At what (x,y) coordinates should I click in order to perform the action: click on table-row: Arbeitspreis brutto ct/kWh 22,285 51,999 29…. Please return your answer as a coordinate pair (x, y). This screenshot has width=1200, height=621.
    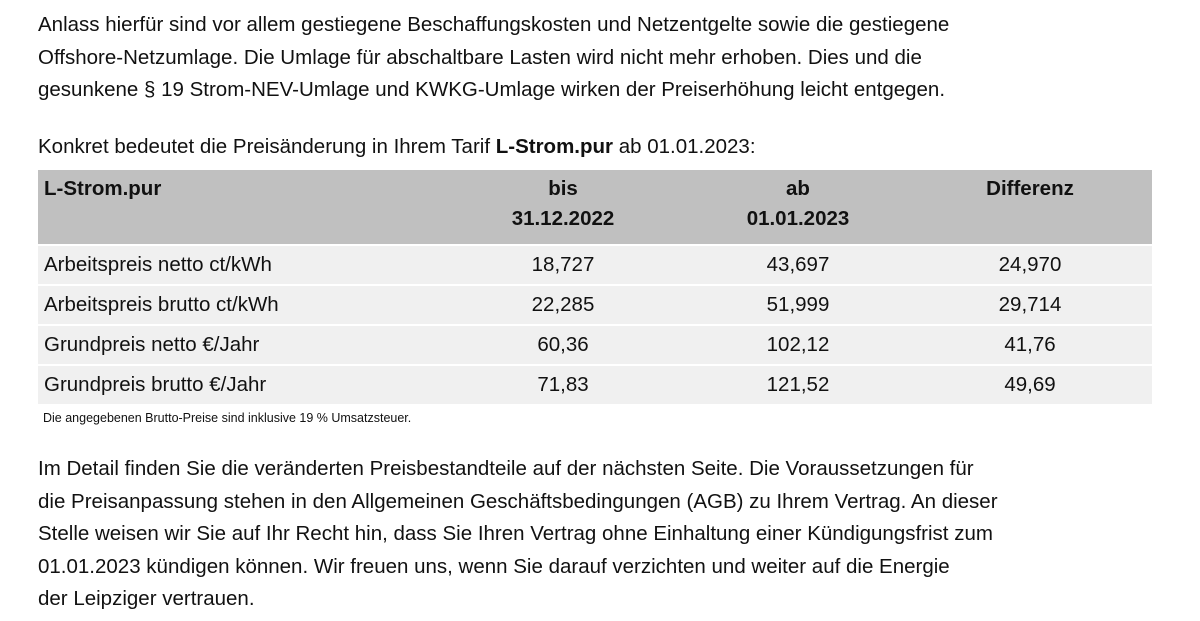
    Looking at the image, I should click on (595, 304).